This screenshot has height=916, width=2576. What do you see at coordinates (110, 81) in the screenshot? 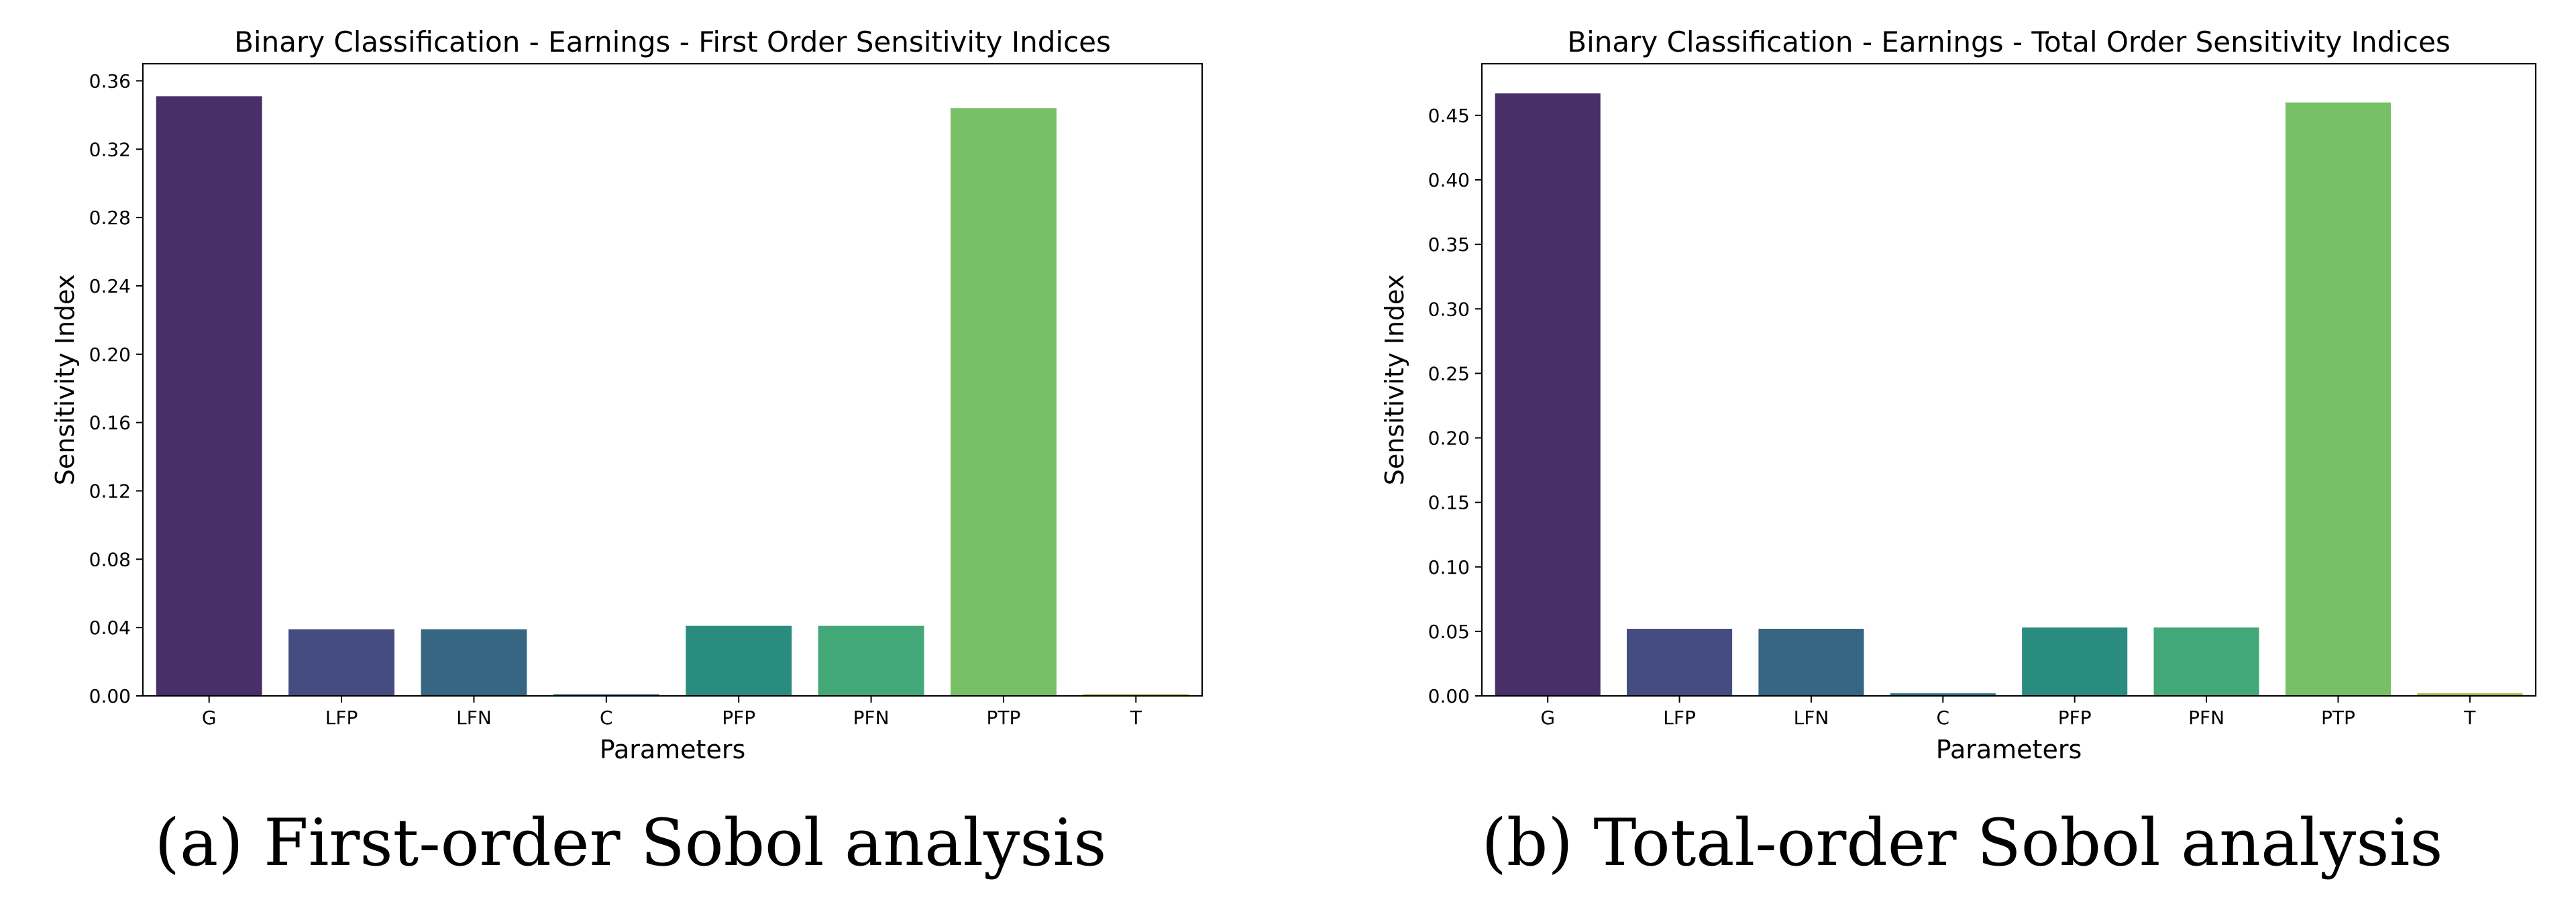
I see `y-tick-label: 0.36` at bounding box center [110, 81].